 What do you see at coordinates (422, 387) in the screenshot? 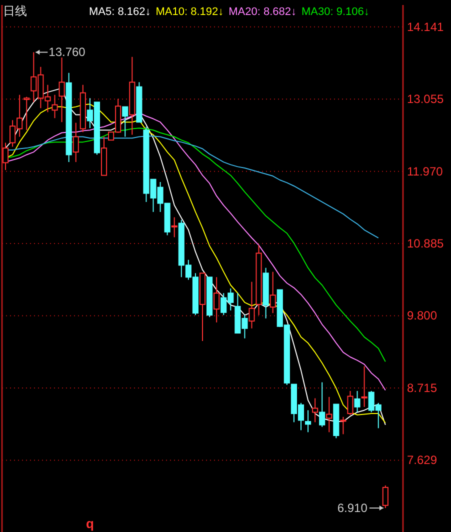
I see `y-tick-label: 8.715` at bounding box center [422, 387].